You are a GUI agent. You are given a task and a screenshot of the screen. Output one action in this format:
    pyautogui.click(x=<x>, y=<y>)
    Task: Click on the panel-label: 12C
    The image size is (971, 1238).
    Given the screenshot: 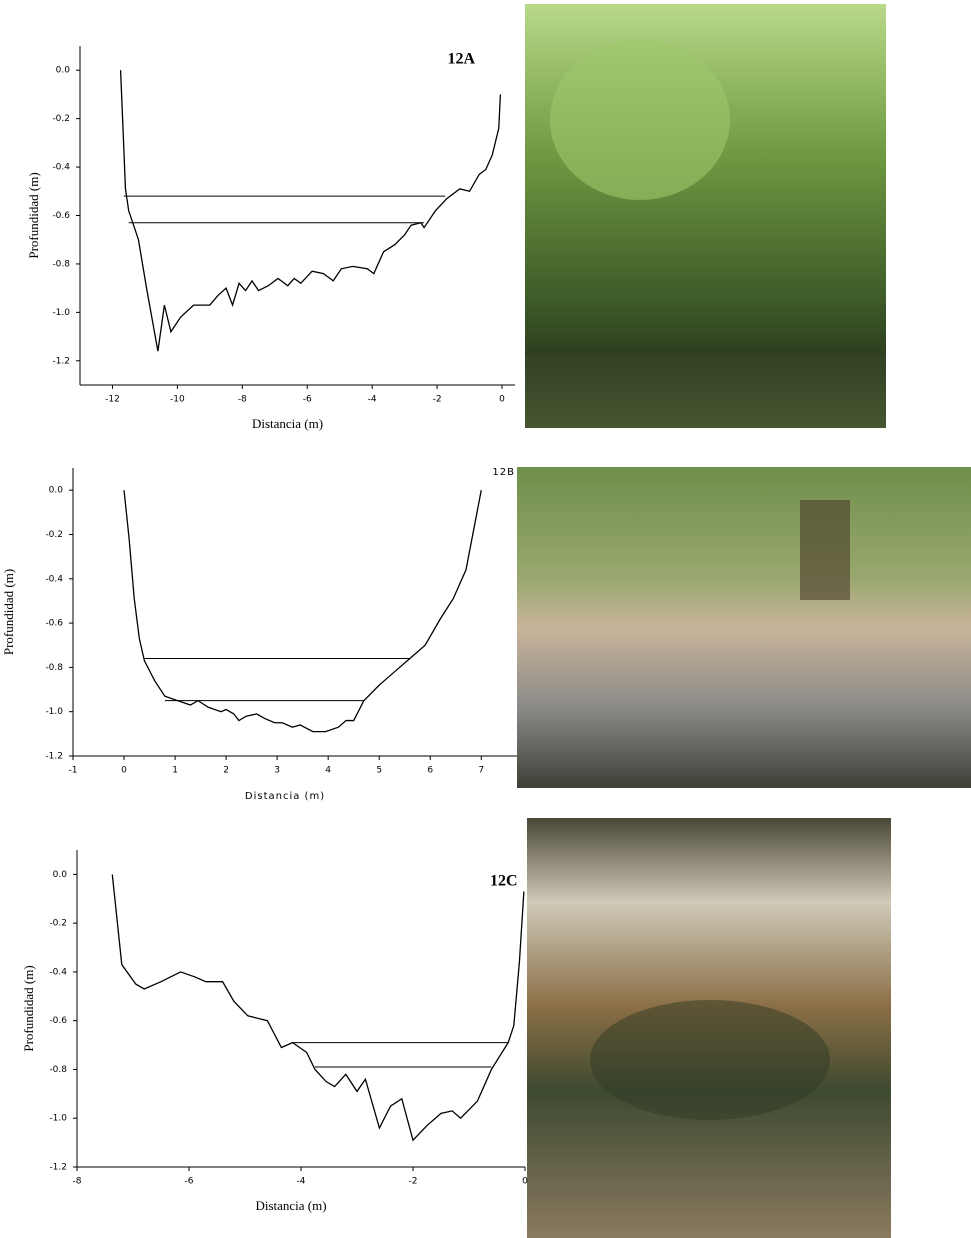 What is the action you would take?
    pyautogui.click(x=504, y=881)
    